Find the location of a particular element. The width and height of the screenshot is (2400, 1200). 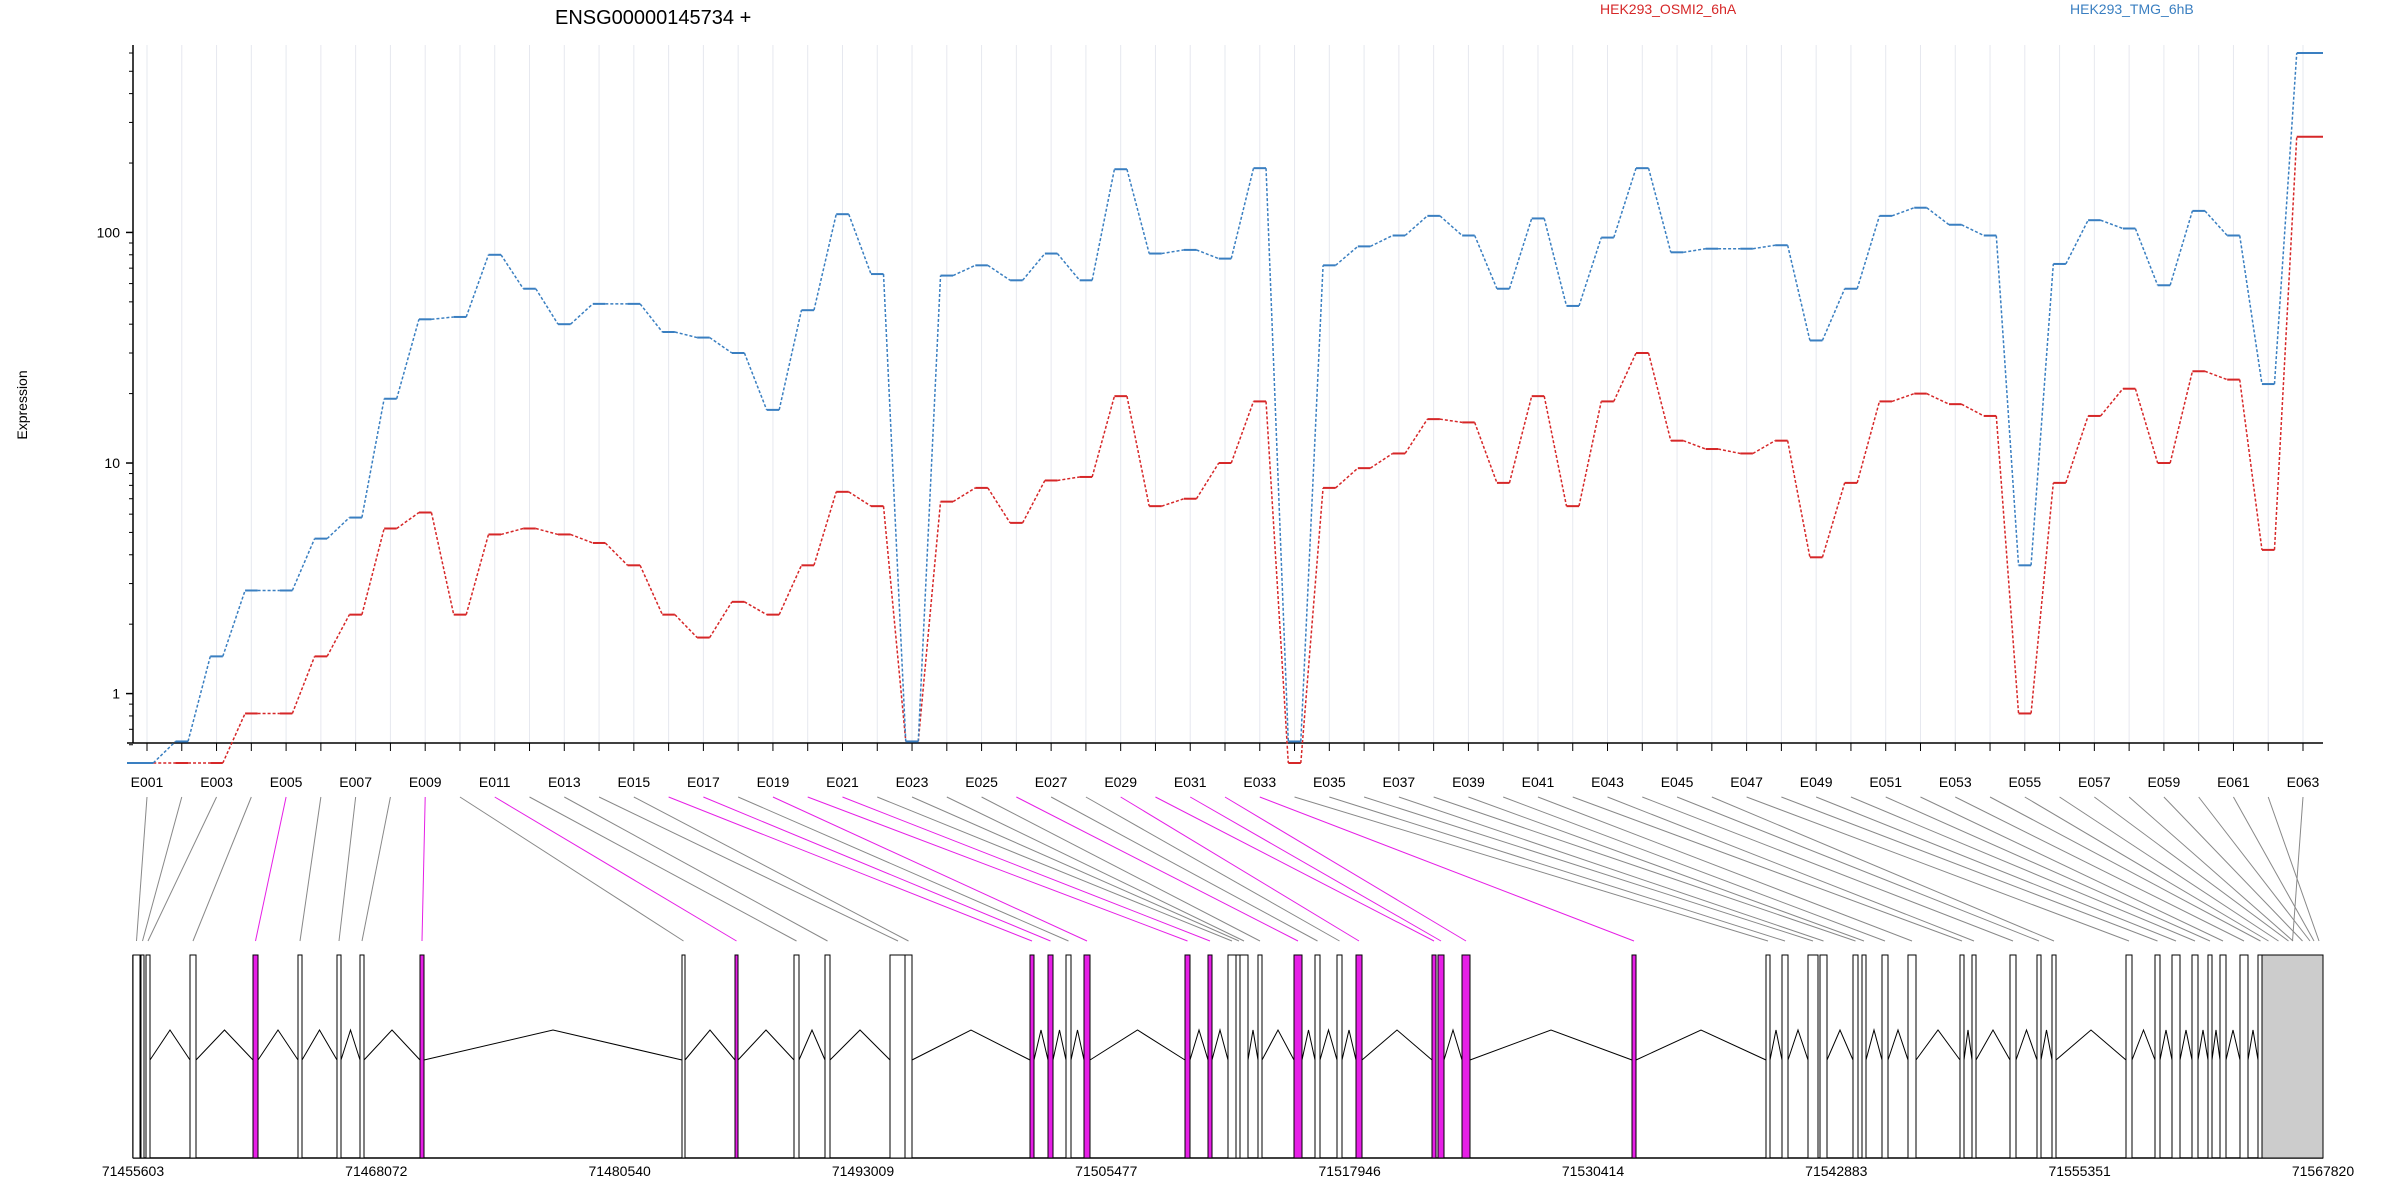

x-tick-label: E053 is located at coordinates (1955, 782).